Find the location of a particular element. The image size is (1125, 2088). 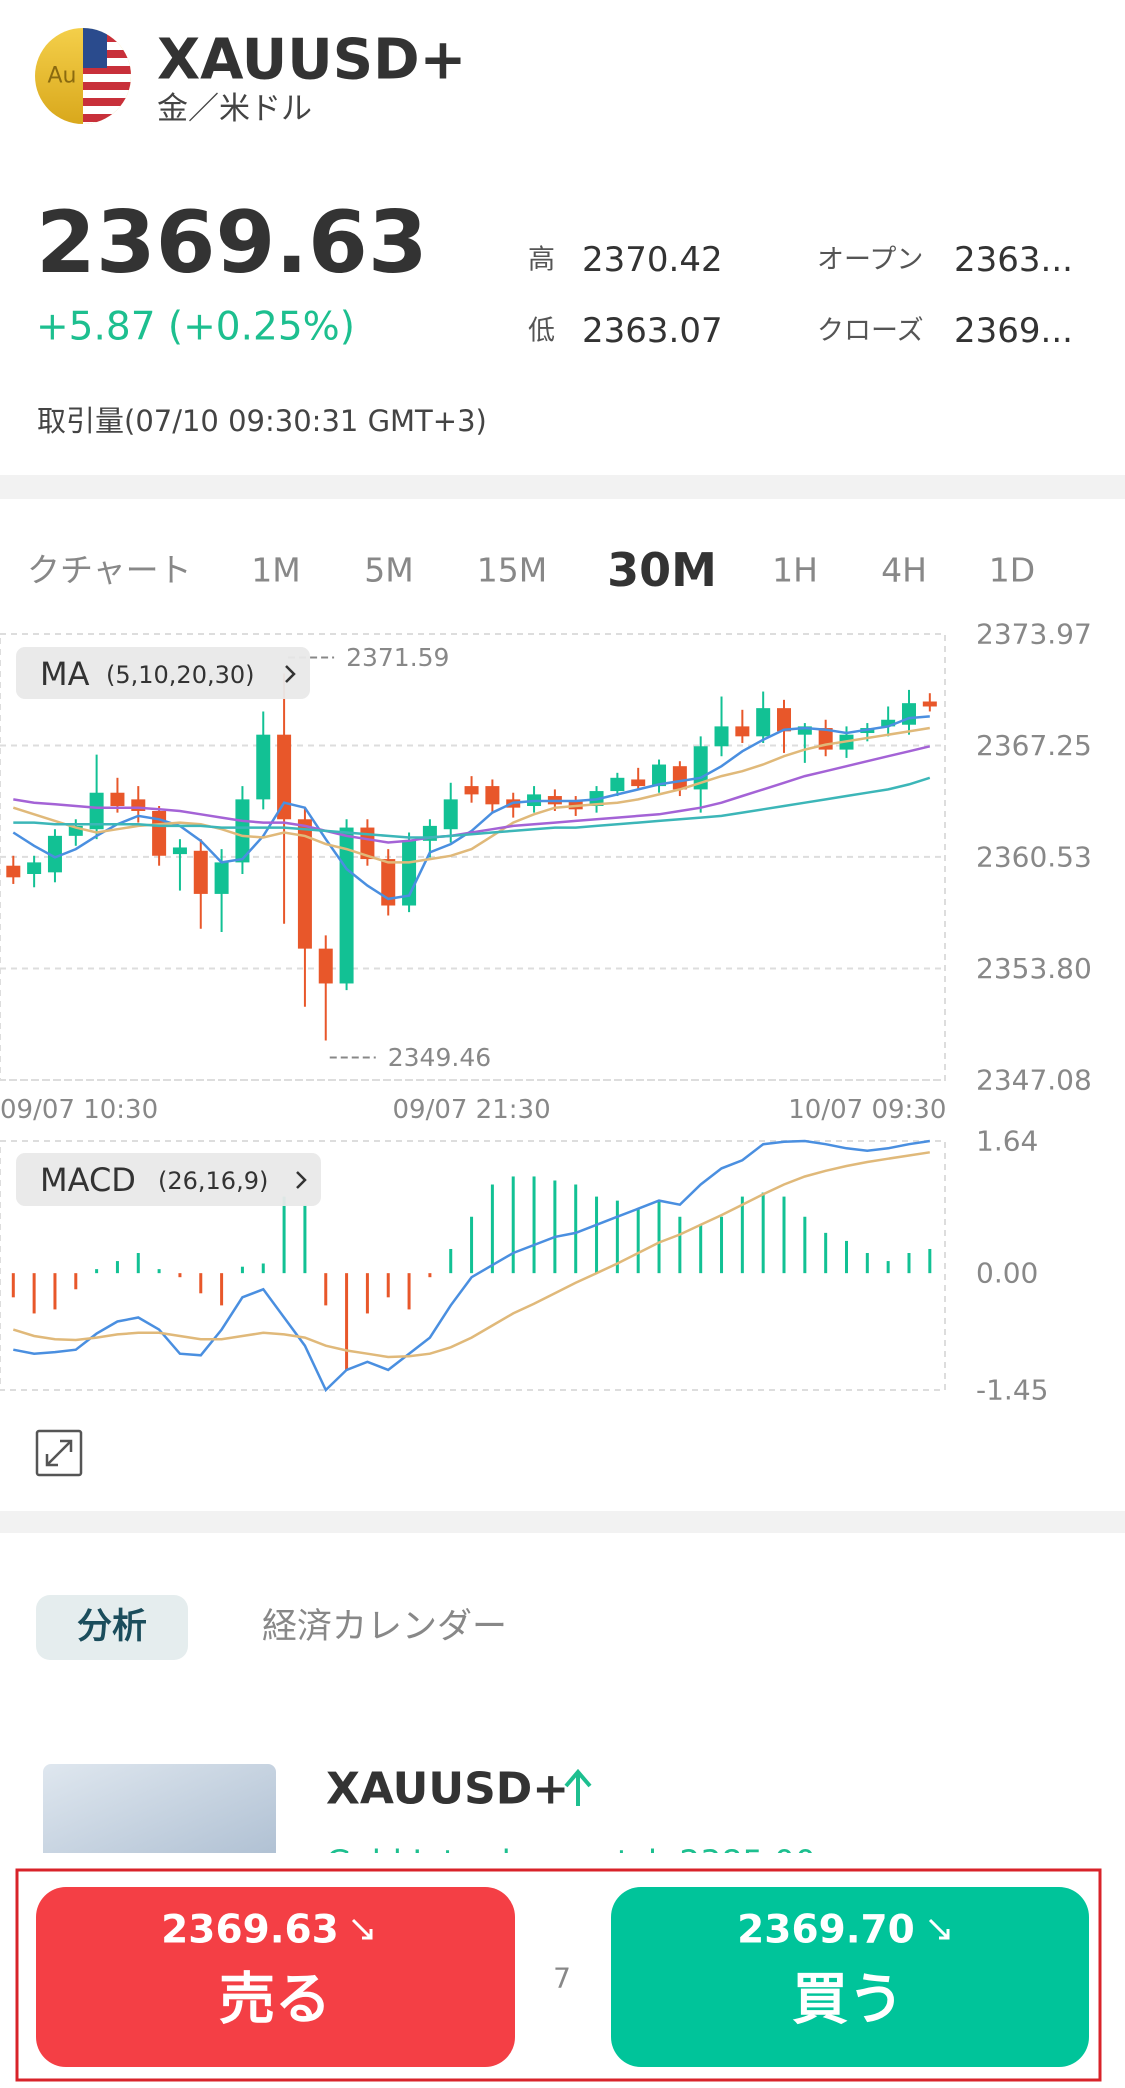

buy-button is located at coordinates (850, 1977).